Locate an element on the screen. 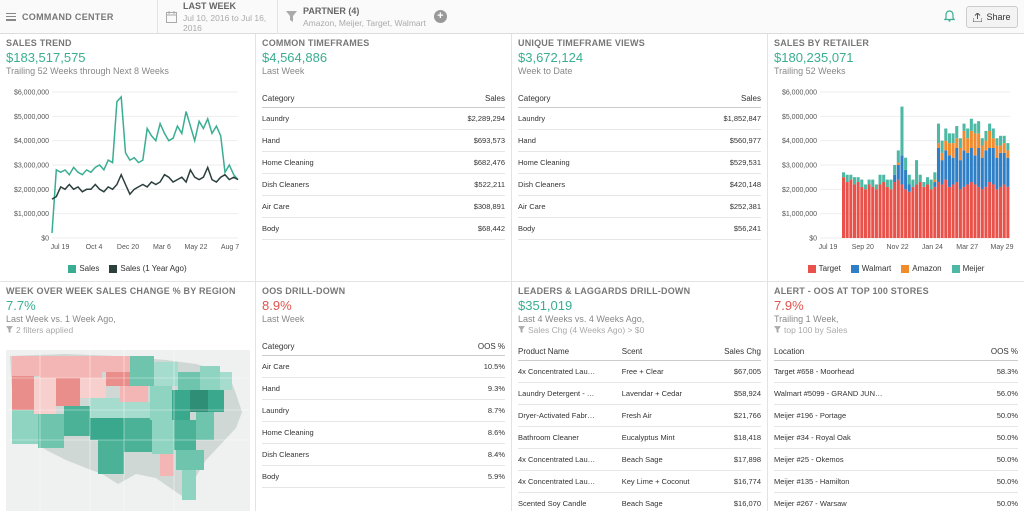 This screenshot has width=1024, height=511. table-row: Meijer #34 - Royal Oak 50.0% is located at coordinates (896, 437).